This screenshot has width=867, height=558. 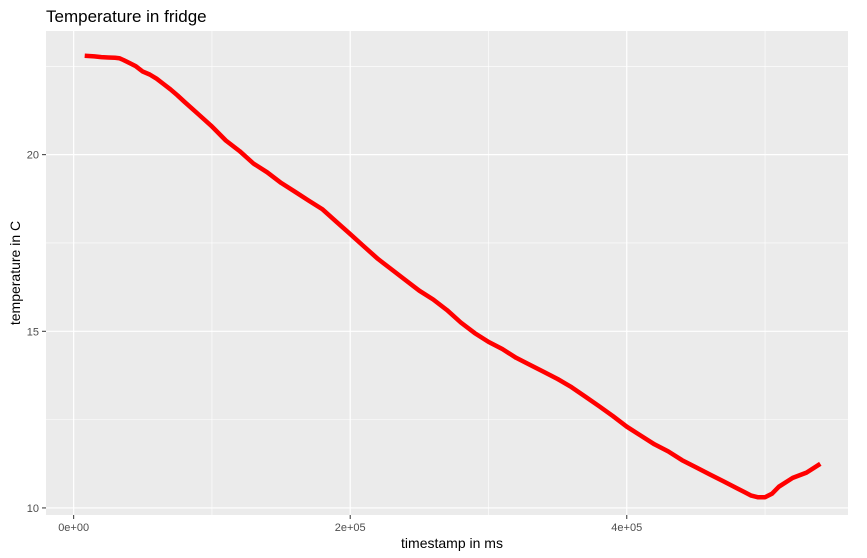 What do you see at coordinates (33, 509) in the screenshot?
I see `y-tick-label: 10` at bounding box center [33, 509].